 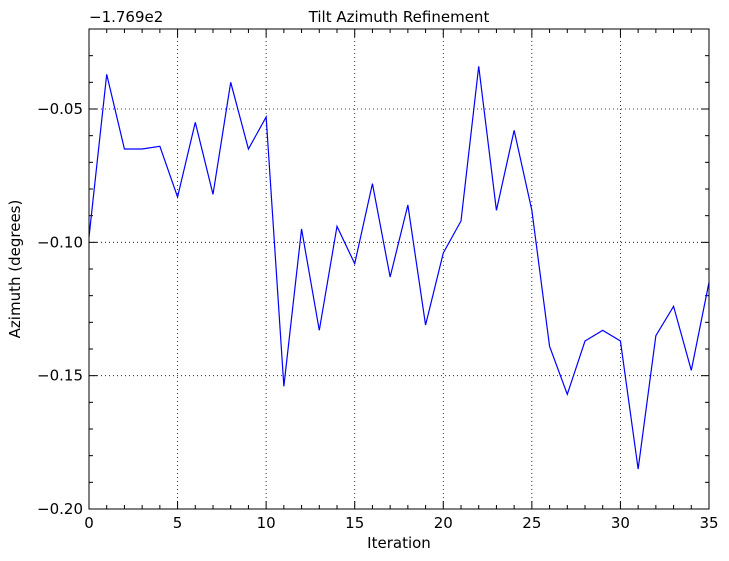 What do you see at coordinates (399, 543) in the screenshot?
I see `x-axis-label: Iteration` at bounding box center [399, 543].